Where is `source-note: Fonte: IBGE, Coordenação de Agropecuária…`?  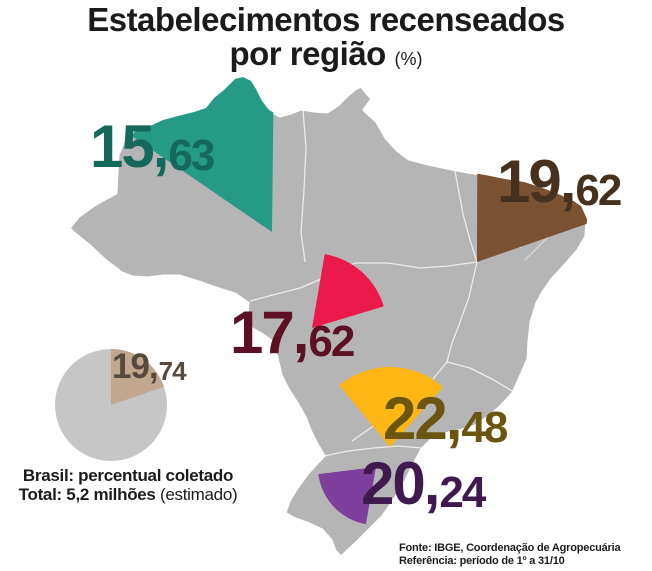
source-note: Fonte: IBGE, Coordenação de Agropecuária… is located at coordinates (510, 555).